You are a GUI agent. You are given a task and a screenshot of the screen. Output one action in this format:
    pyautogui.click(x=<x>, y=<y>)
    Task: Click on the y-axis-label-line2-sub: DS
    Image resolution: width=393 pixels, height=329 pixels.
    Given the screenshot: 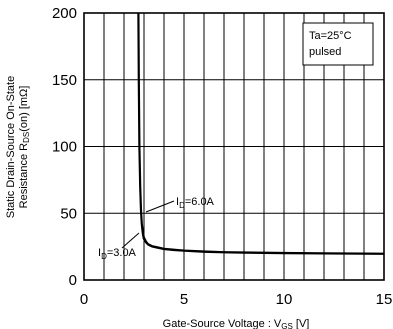 What is the action you would take?
    pyautogui.click(x=26, y=137)
    